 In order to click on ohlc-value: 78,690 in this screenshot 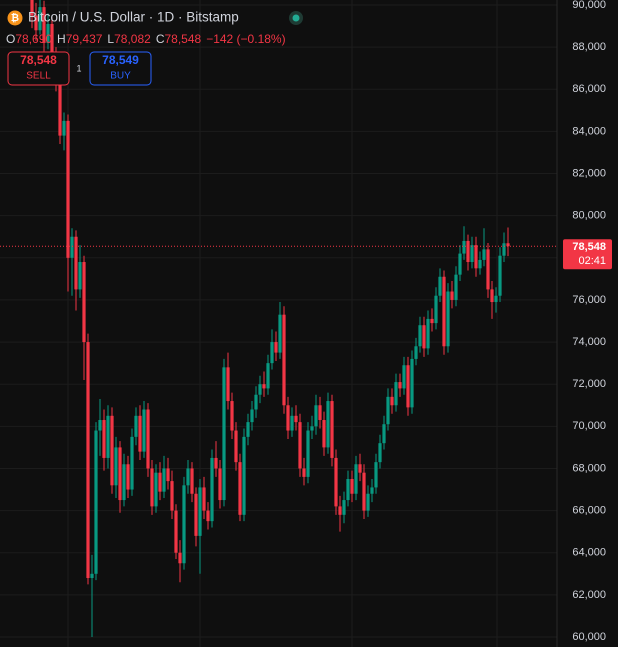, I will do `click(33, 39)`.